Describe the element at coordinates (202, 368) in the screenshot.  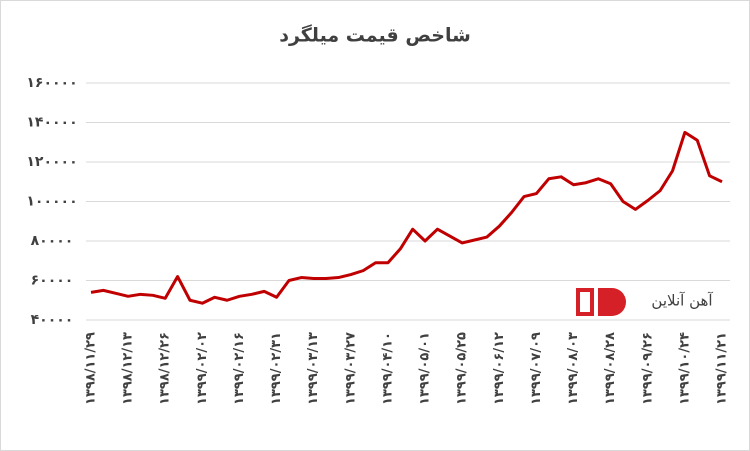
I see `x-tick-label: ۱۳۹۹/۰۲/۰۲` at that location.